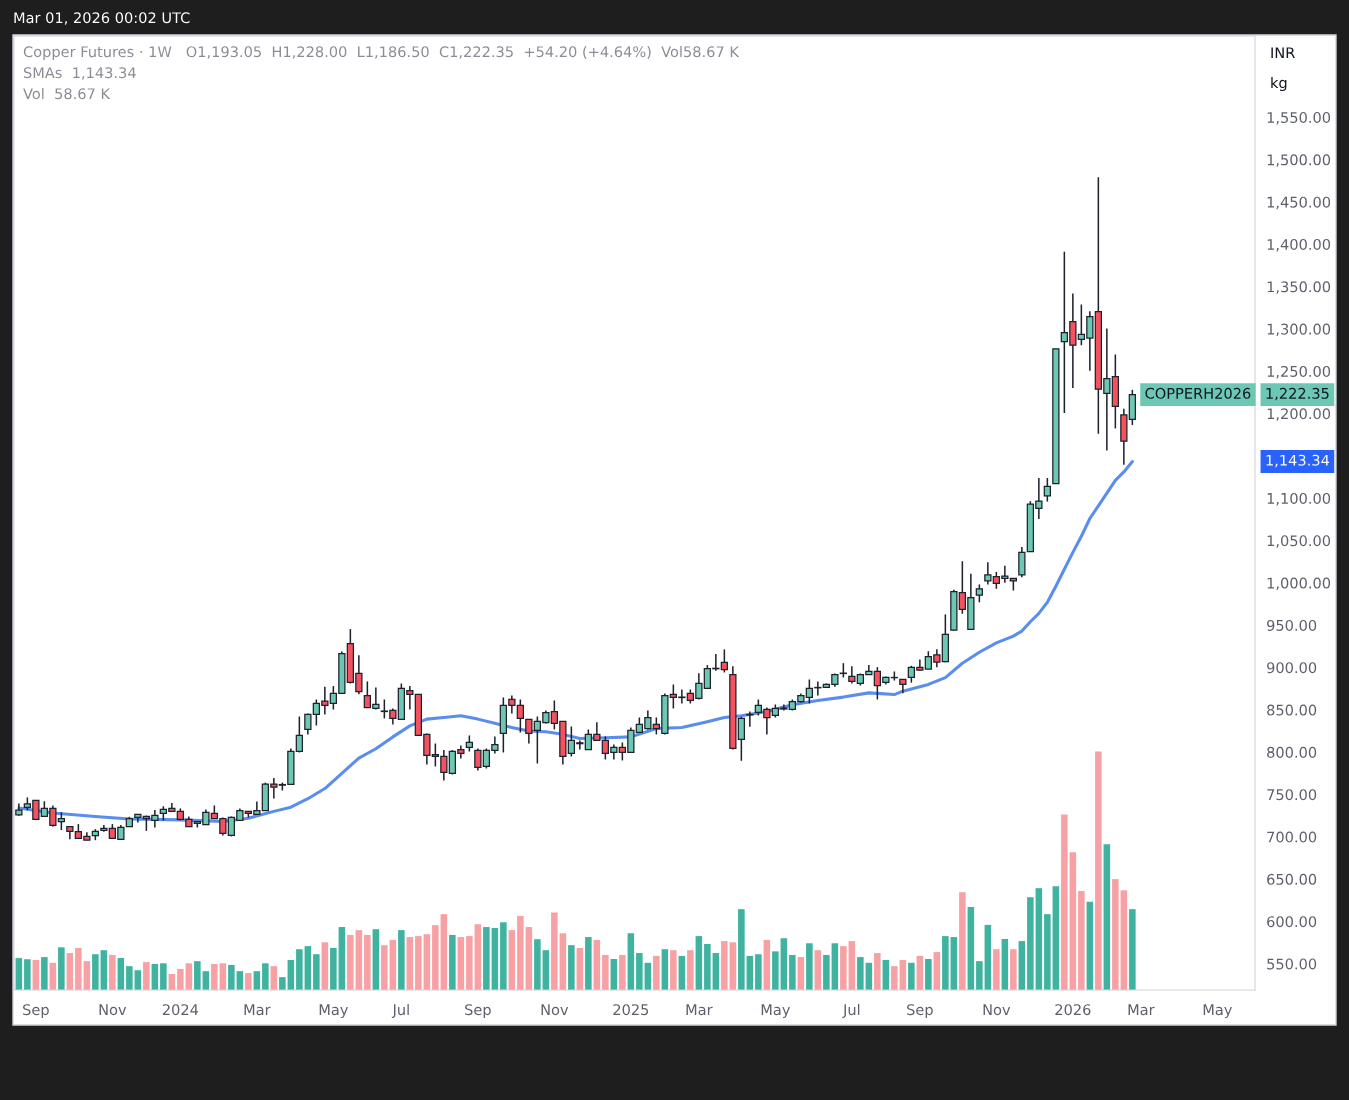 The image size is (1349, 1100). I want to click on y-tick-label: 1,100.00, so click(1299, 499).